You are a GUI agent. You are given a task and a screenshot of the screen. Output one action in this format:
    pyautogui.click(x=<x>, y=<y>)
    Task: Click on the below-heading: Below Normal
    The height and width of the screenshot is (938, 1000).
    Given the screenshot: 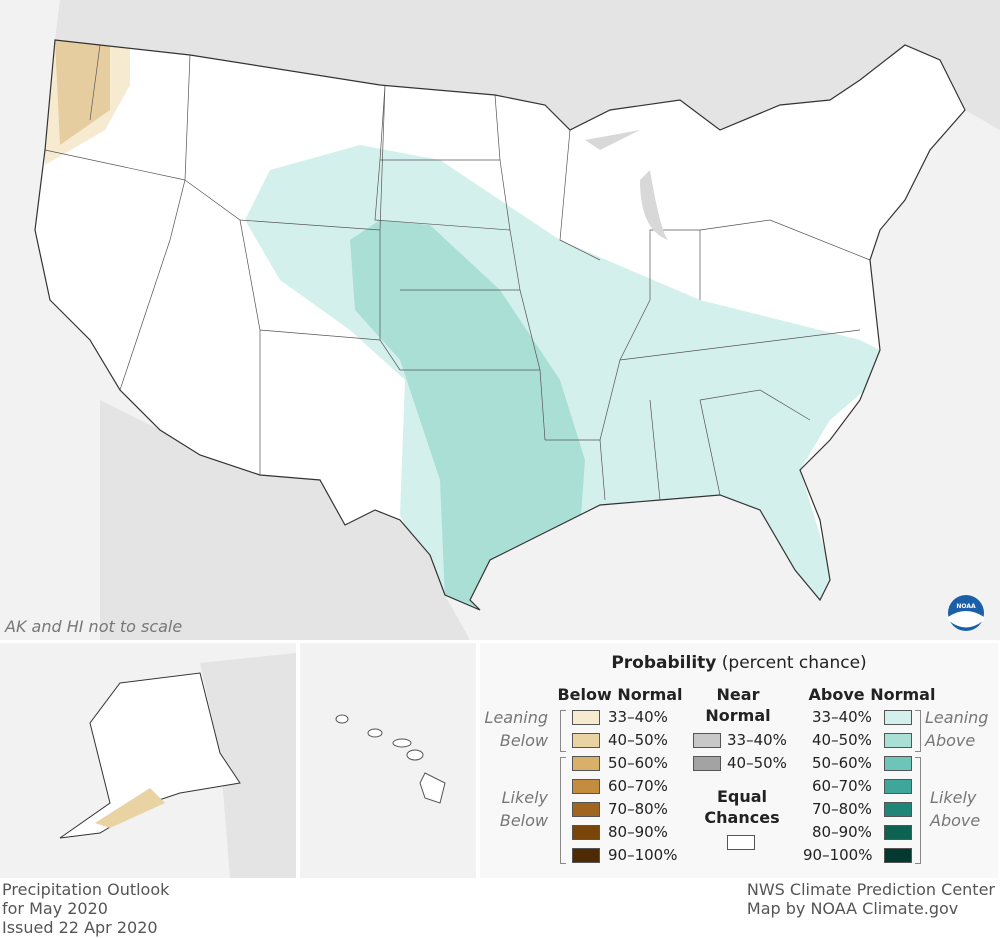 What is the action you would take?
    pyautogui.click(x=620, y=694)
    